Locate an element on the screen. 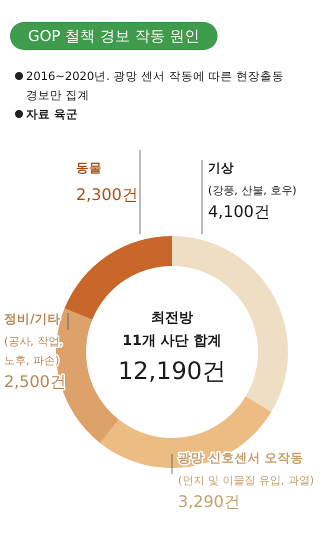  slice-label: 동물 is located at coordinates (89, 167).